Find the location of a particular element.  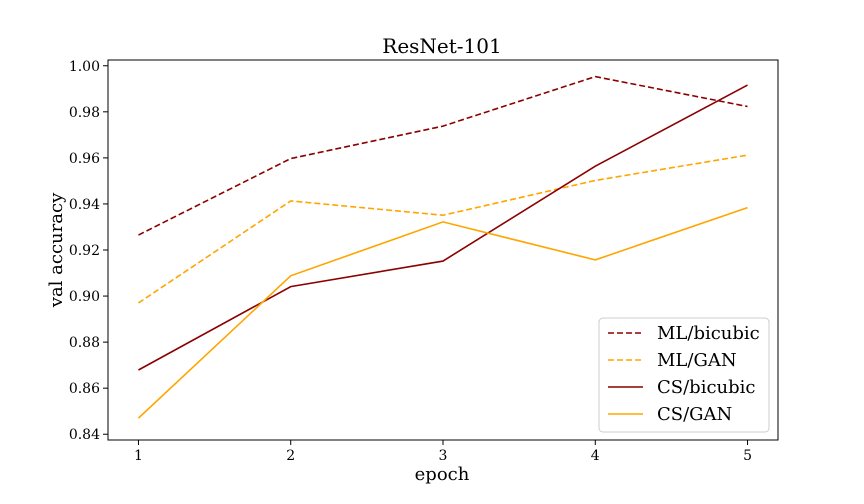

y-axis-ticks: 0.84 0.86 0.88 0.90 0.92 0.94 0.96 0.98 1.00 is located at coordinates (88, 251).